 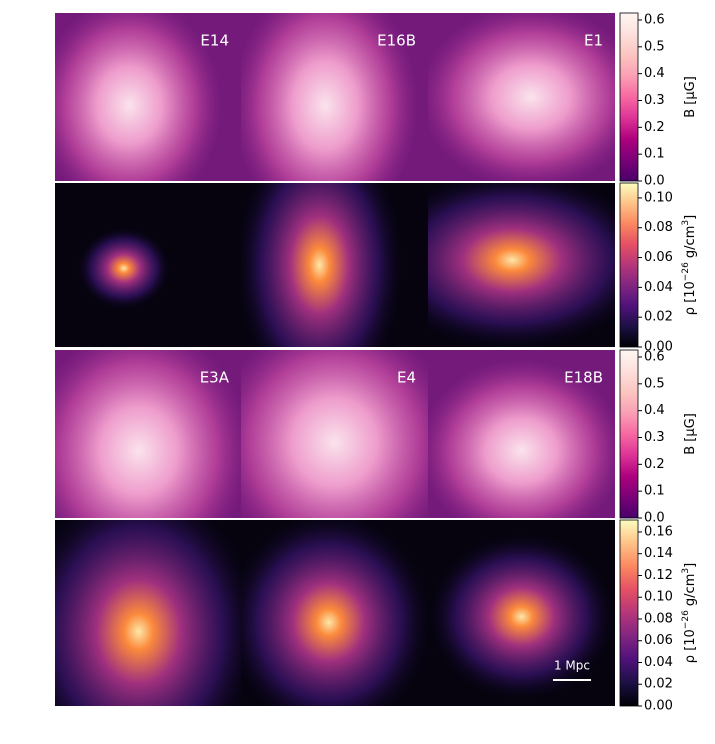 What do you see at coordinates (406, 378) in the screenshot?
I see `panel-label: E4` at bounding box center [406, 378].